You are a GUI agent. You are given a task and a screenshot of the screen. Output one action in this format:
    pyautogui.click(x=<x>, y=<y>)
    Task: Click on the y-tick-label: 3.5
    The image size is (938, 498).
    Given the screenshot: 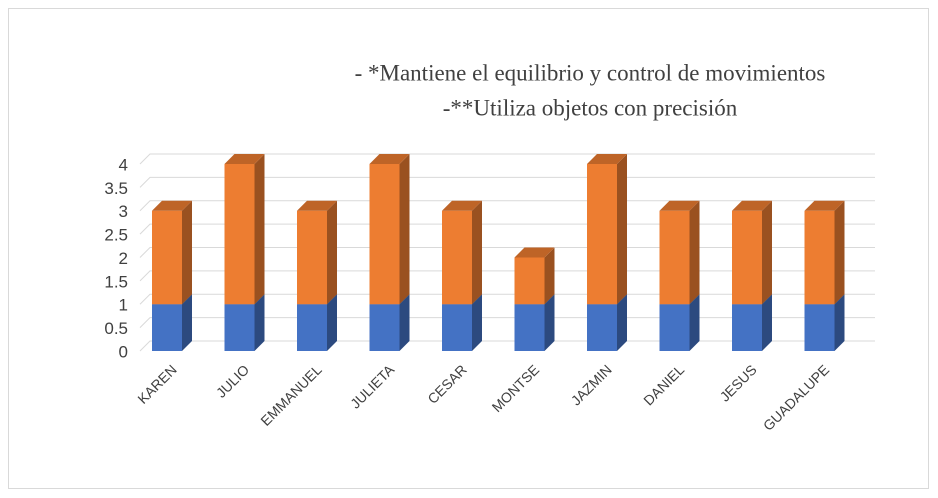 What is the action you would take?
    pyautogui.click(x=116, y=188)
    